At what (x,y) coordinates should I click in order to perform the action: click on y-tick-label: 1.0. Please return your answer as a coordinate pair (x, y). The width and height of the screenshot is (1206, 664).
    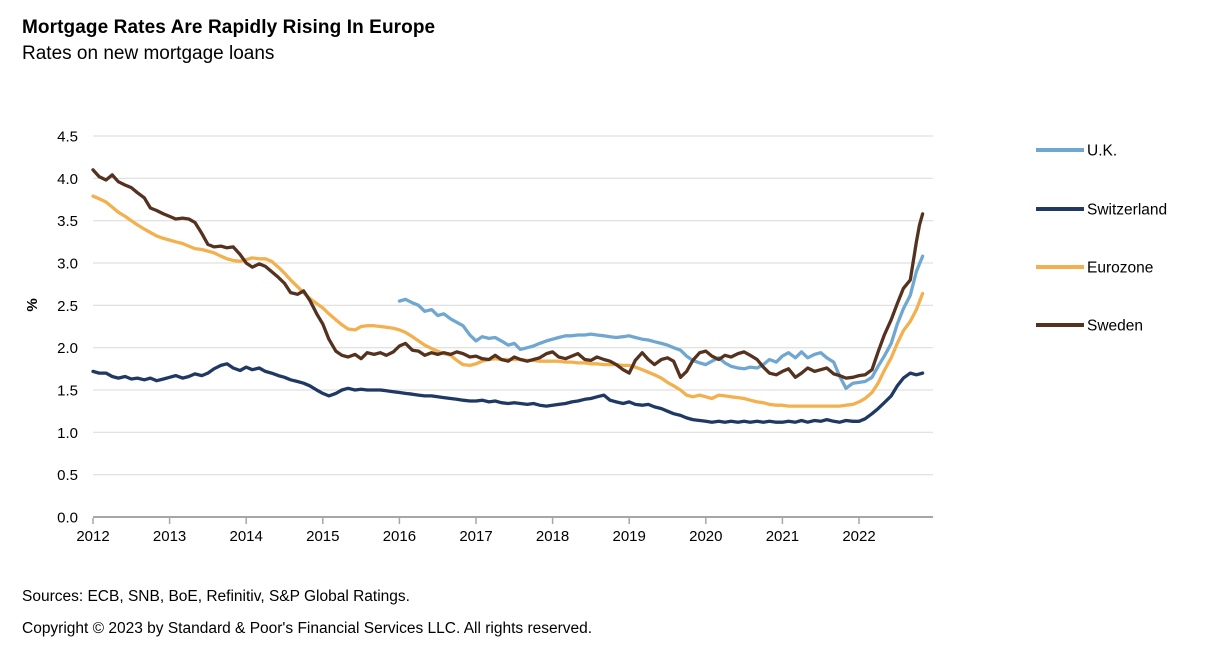
    Looking at the image, I should click on (67, 433).